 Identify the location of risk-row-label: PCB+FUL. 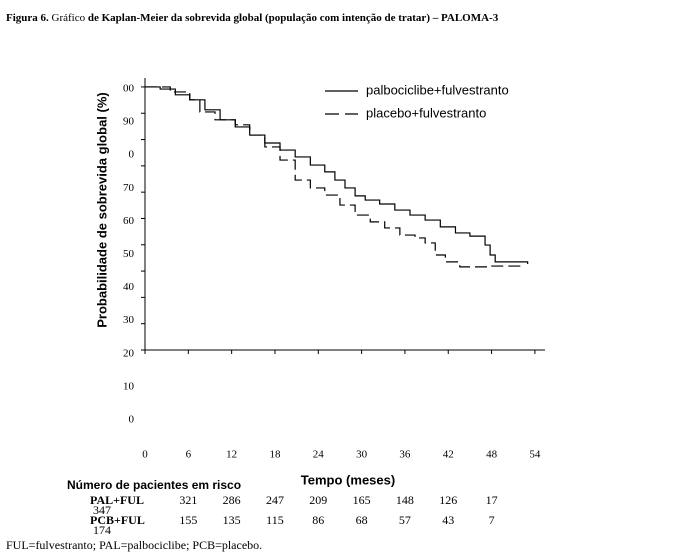
(117, 520).